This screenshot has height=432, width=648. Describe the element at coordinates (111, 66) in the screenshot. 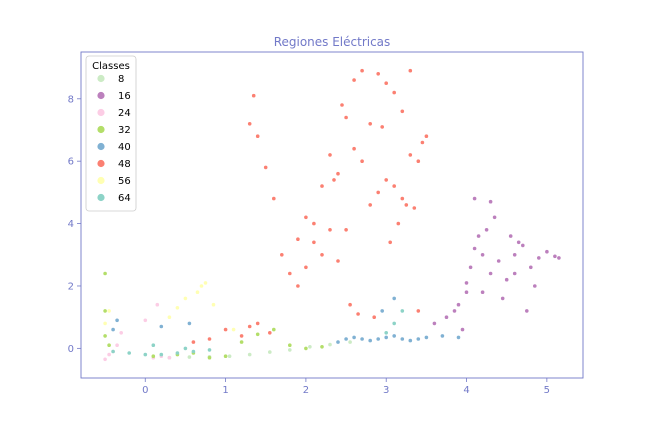

I see `legend-title: Classes` at that location.